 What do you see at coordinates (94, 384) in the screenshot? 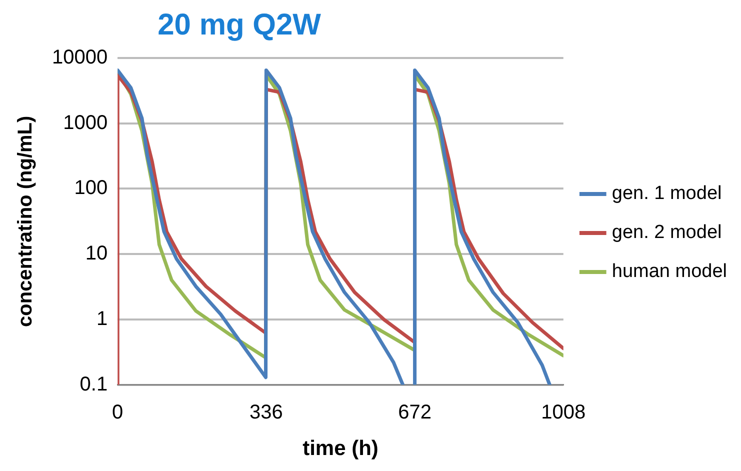
I see `y-tick-label: 0.1` at bounding box center [94, 384].